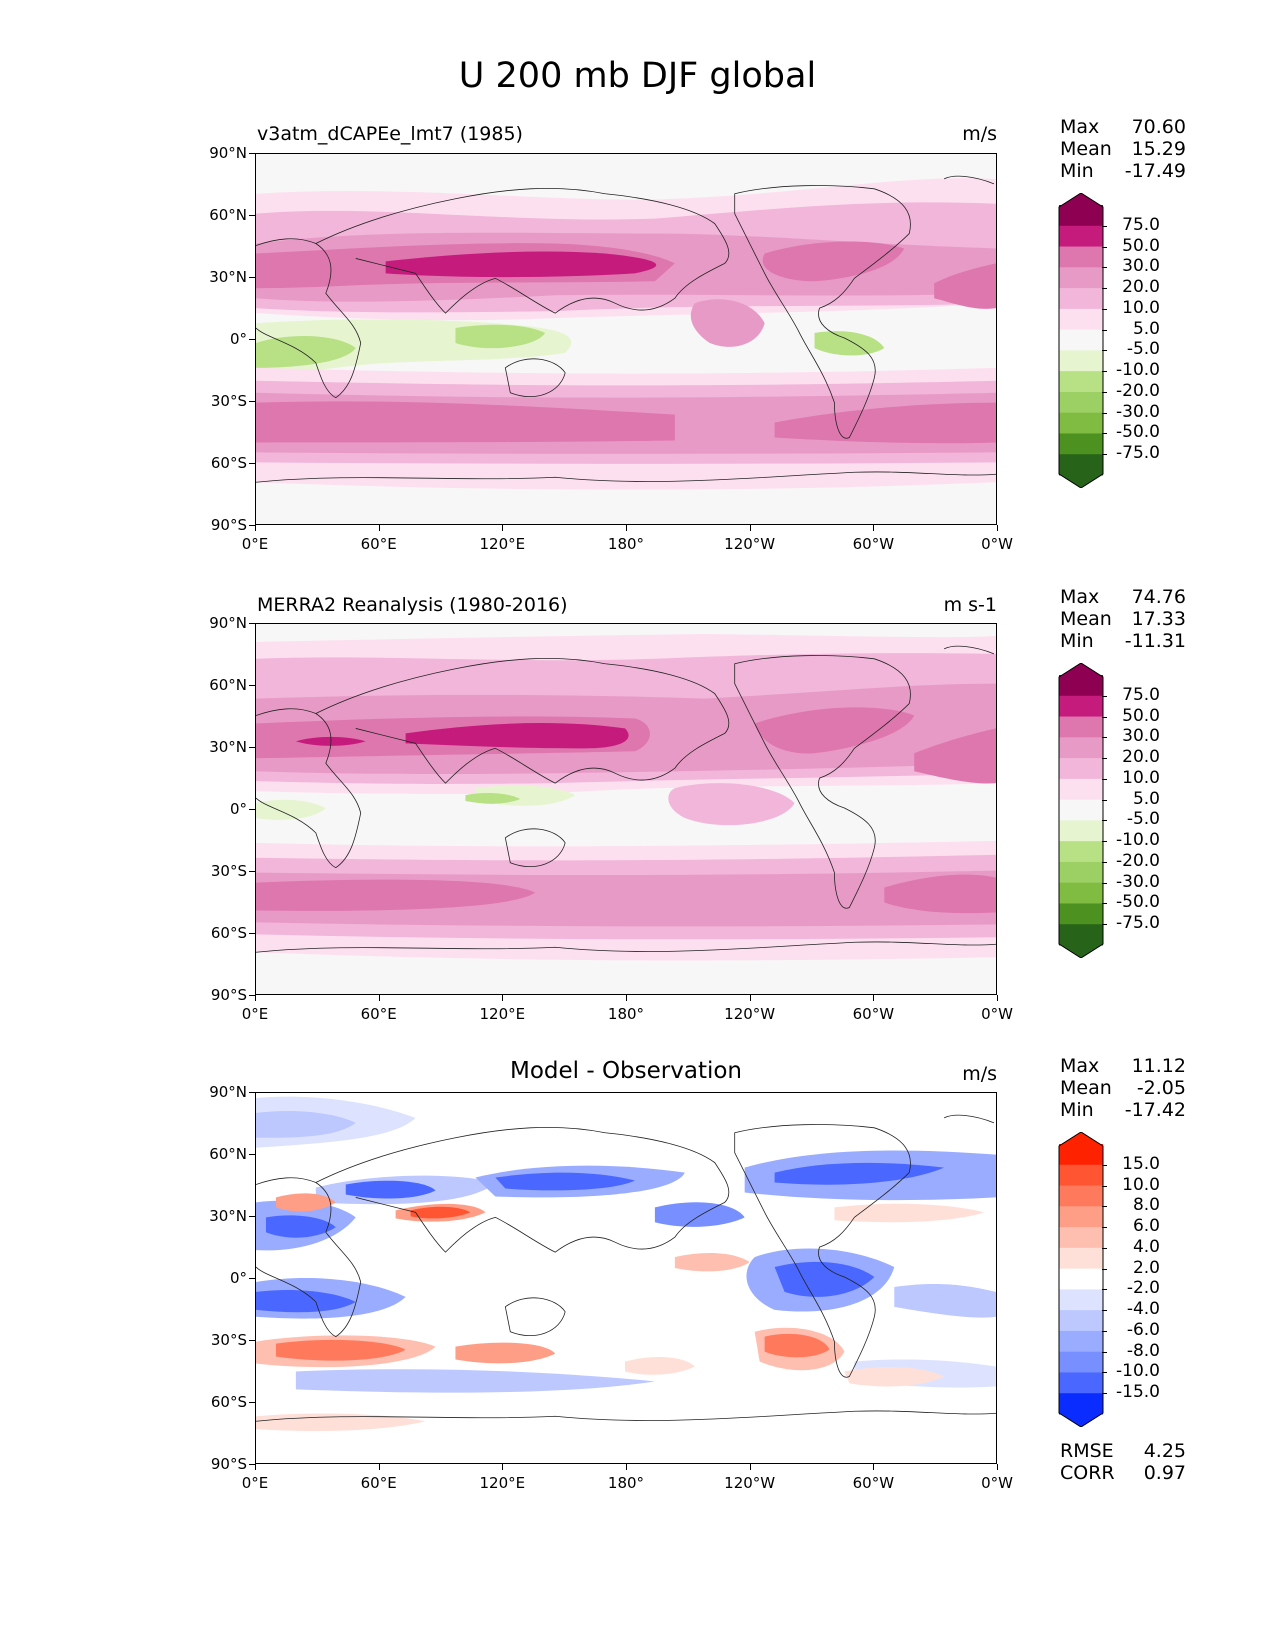 The width and height of the screenshot is (1275, 1650). I want to click on lat-tick-label: 60°N, so click(228, 685).